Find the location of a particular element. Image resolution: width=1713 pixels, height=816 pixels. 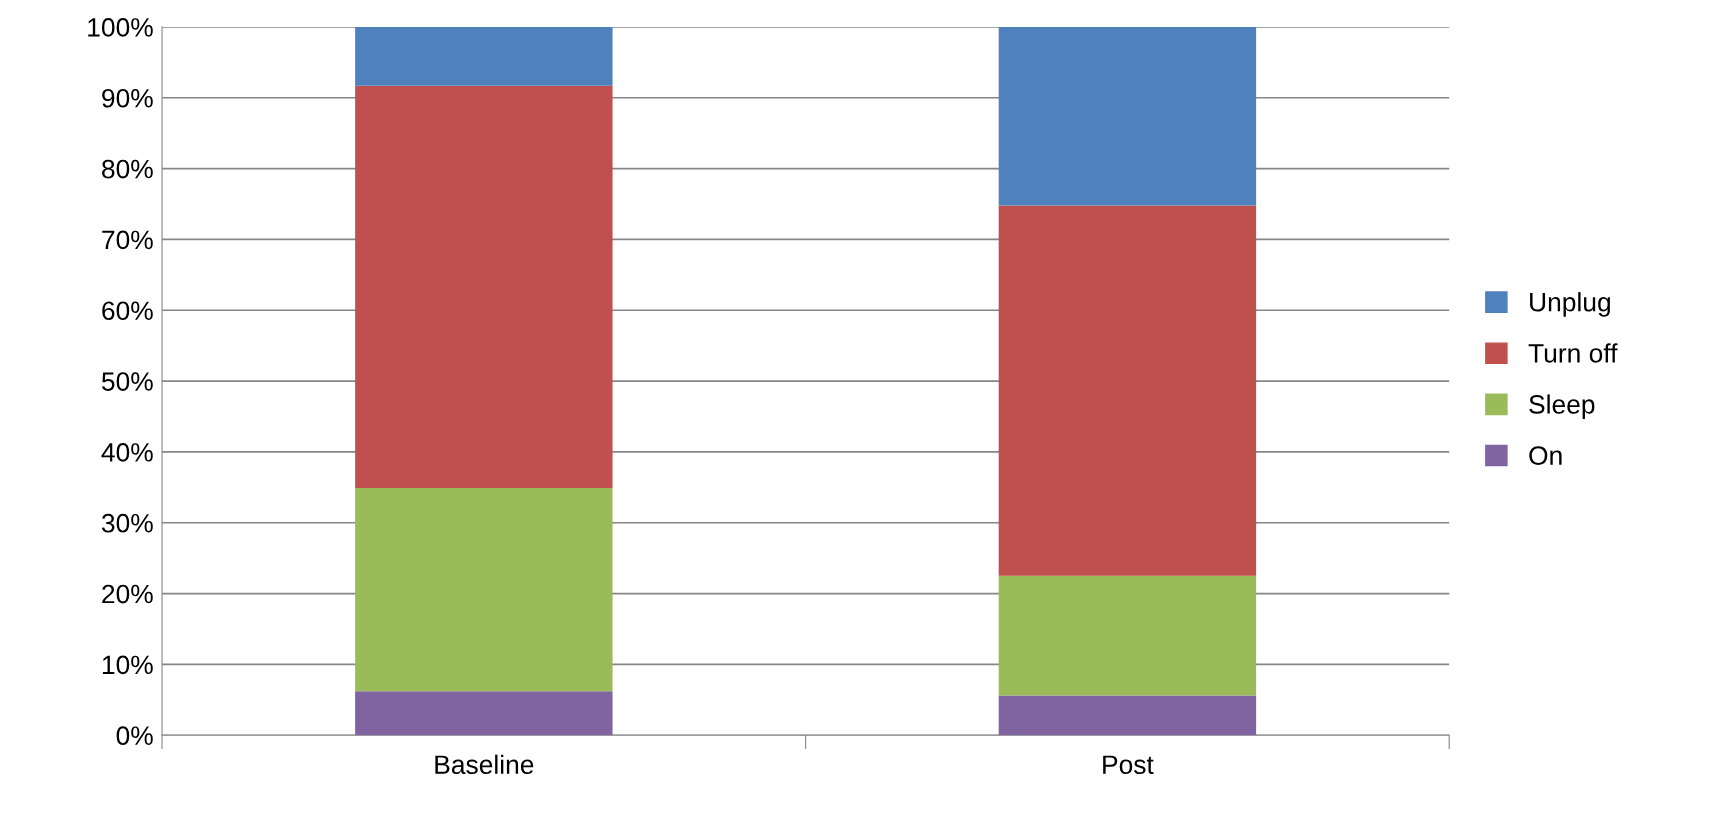

y-tick-label: 60% is located at coordinates (127, 311).